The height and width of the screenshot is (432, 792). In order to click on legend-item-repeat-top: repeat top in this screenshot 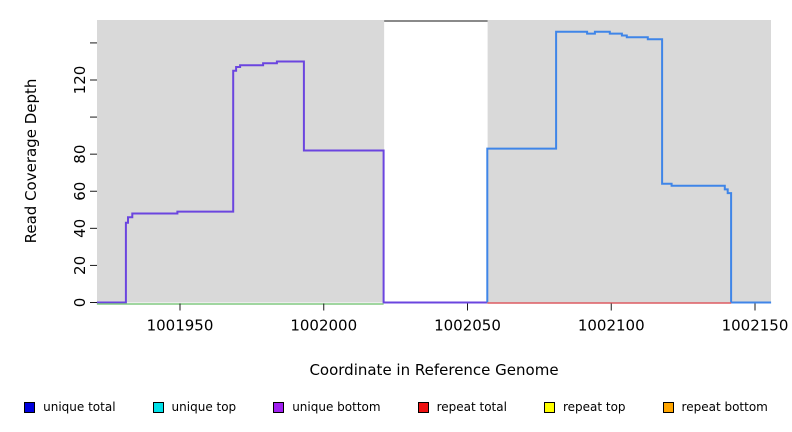, I will do `click(584, 407)`.